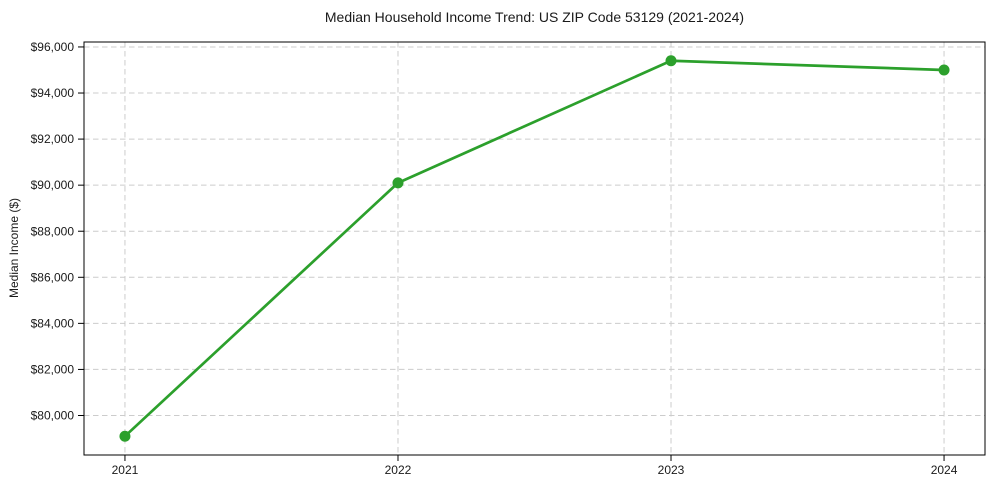  I want to click on x-tick-label: 2021, so click(125, 470).